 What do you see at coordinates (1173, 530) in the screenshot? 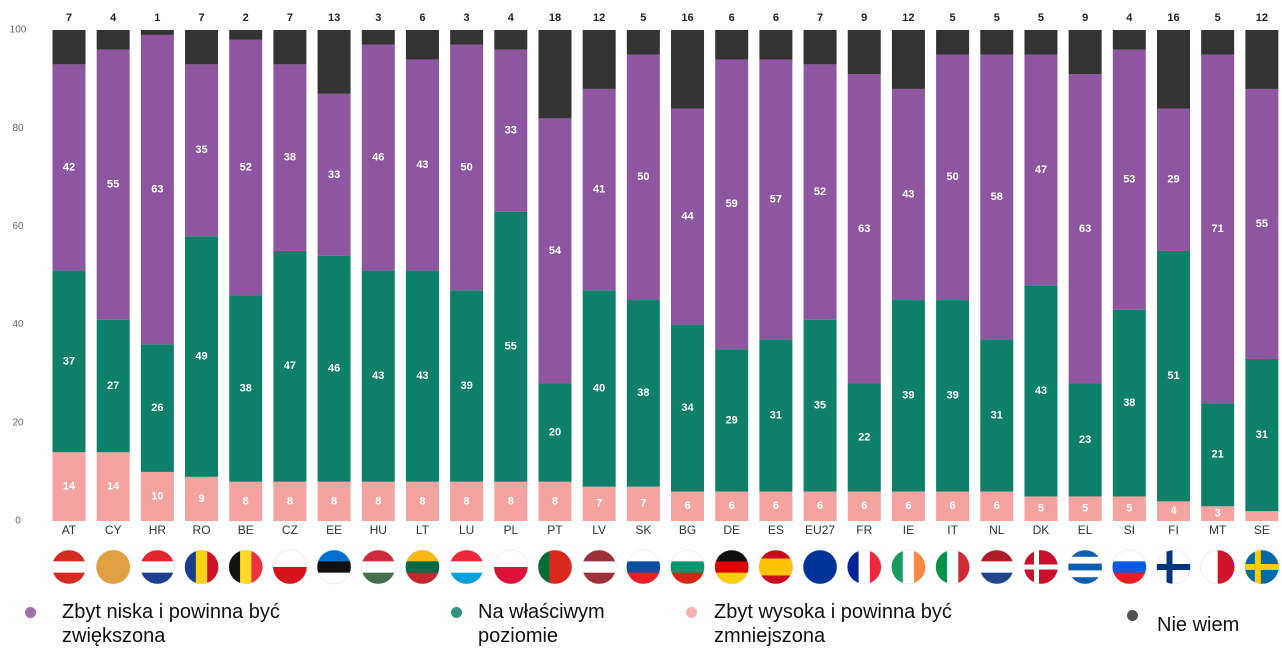
I see `x-tick-label: FI` at bounding box center [1173, 530].